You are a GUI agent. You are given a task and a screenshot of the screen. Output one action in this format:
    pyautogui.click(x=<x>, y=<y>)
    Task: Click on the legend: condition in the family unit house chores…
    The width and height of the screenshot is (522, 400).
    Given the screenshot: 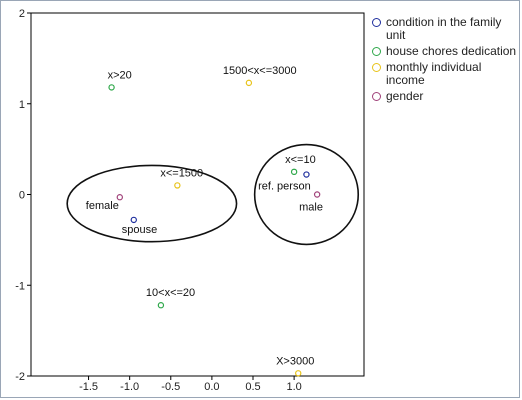 What is the action you would take?
    pyautogui.click(x=444, y=61)
    